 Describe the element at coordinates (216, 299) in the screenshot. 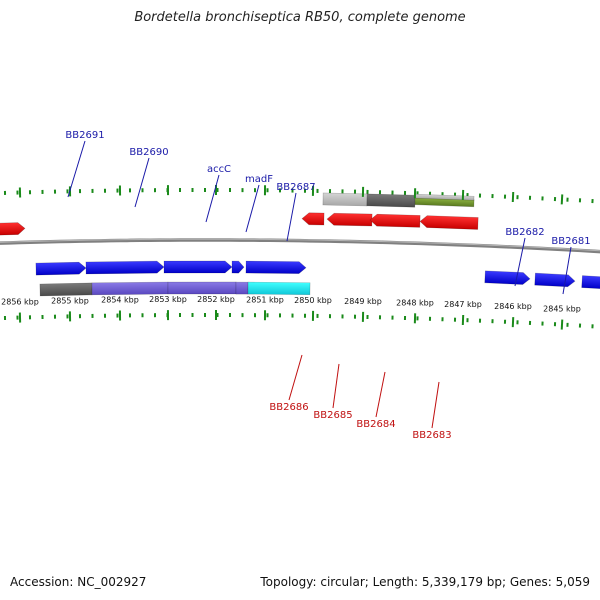

I see `position-label: 2852 kbp` at that location.